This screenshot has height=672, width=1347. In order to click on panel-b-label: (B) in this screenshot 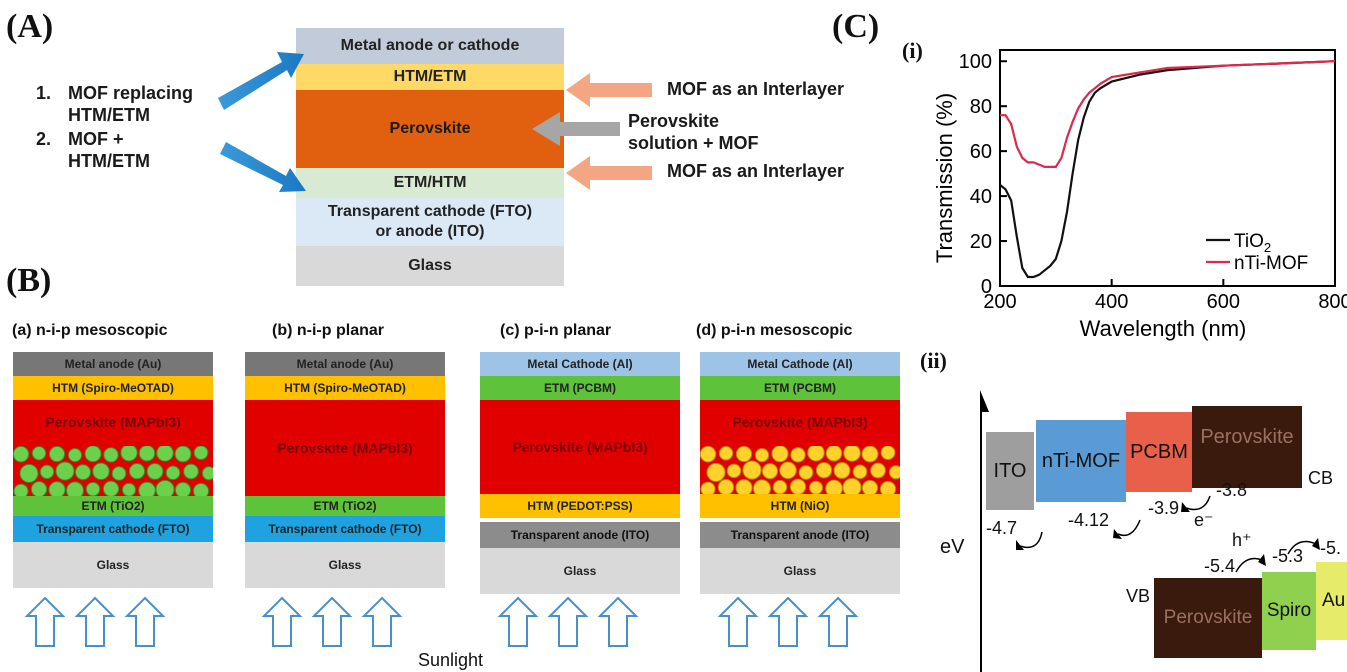, I will do `click(29, 280)`.